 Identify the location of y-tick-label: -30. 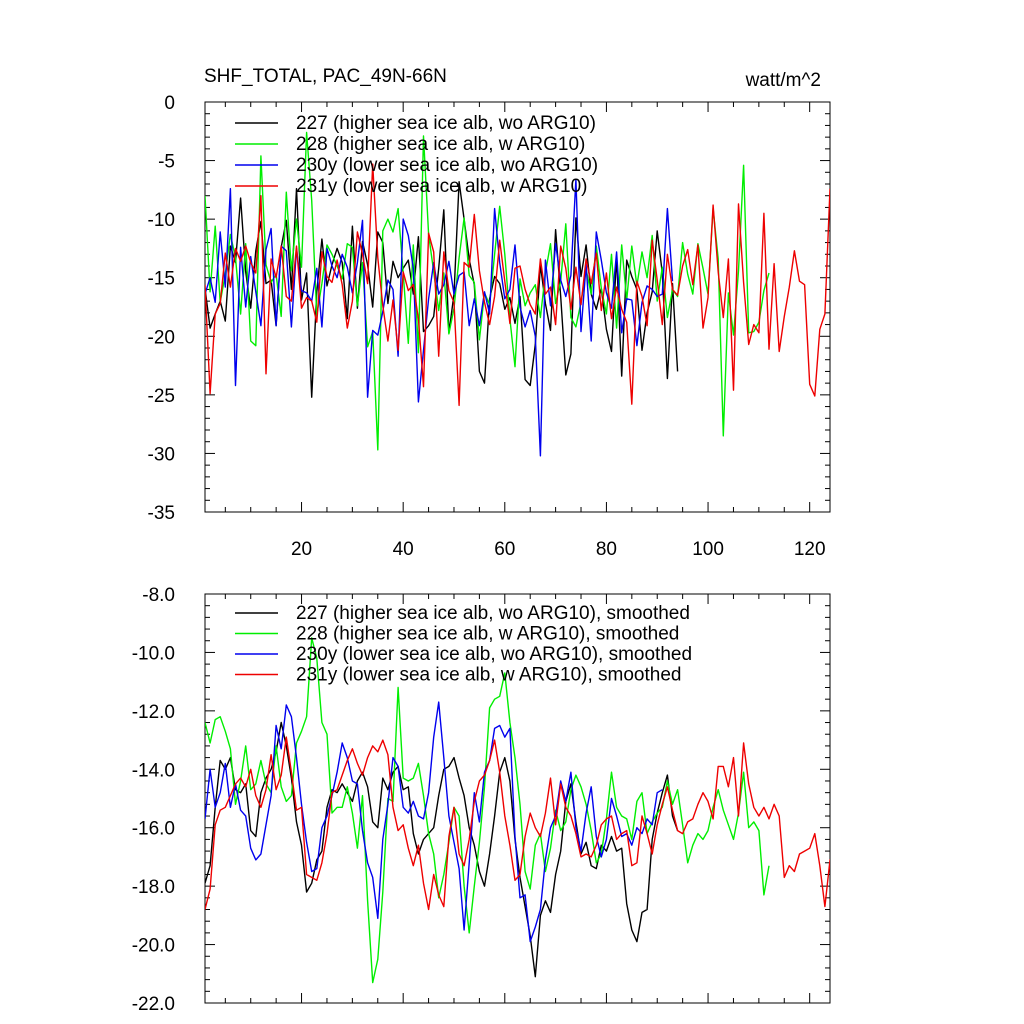
(161, 454).